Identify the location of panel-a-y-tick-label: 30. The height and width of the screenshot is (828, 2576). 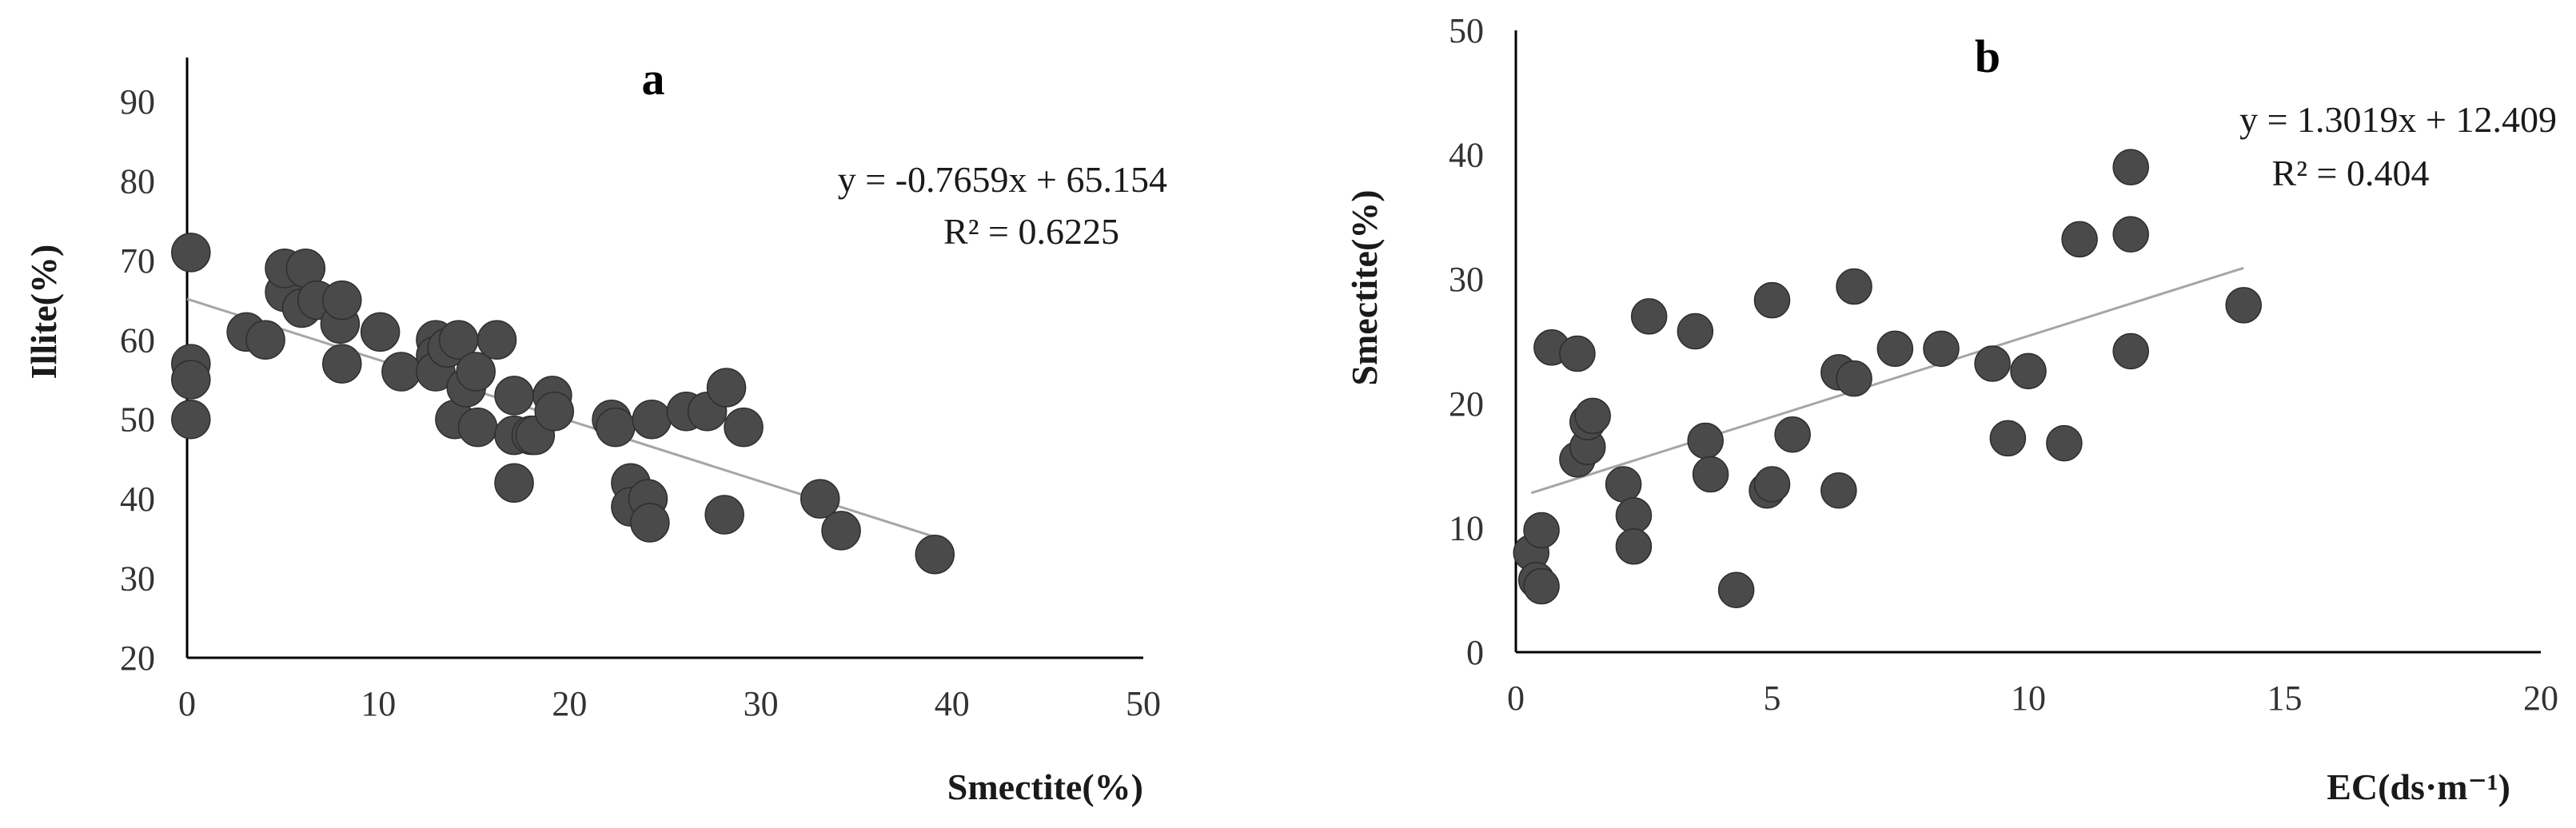
(137, 579).